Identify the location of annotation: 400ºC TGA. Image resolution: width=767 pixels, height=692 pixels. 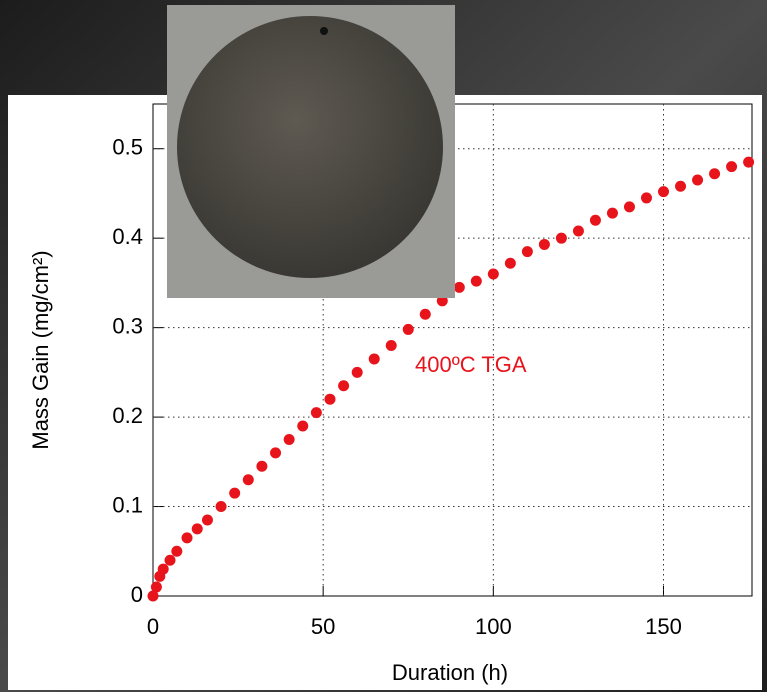
(471, 364).